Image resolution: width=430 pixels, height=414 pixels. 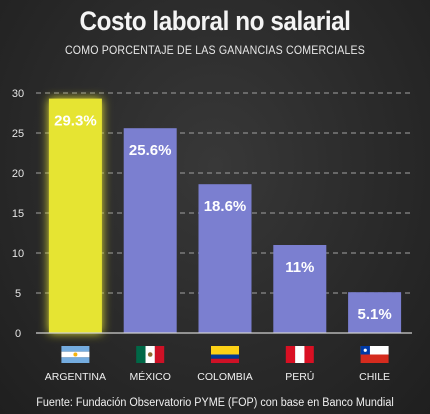 What do you see at coordinates (374, 354) in the screenshot?
I see `chile-flag-icon` at bounding box center [374, 354].